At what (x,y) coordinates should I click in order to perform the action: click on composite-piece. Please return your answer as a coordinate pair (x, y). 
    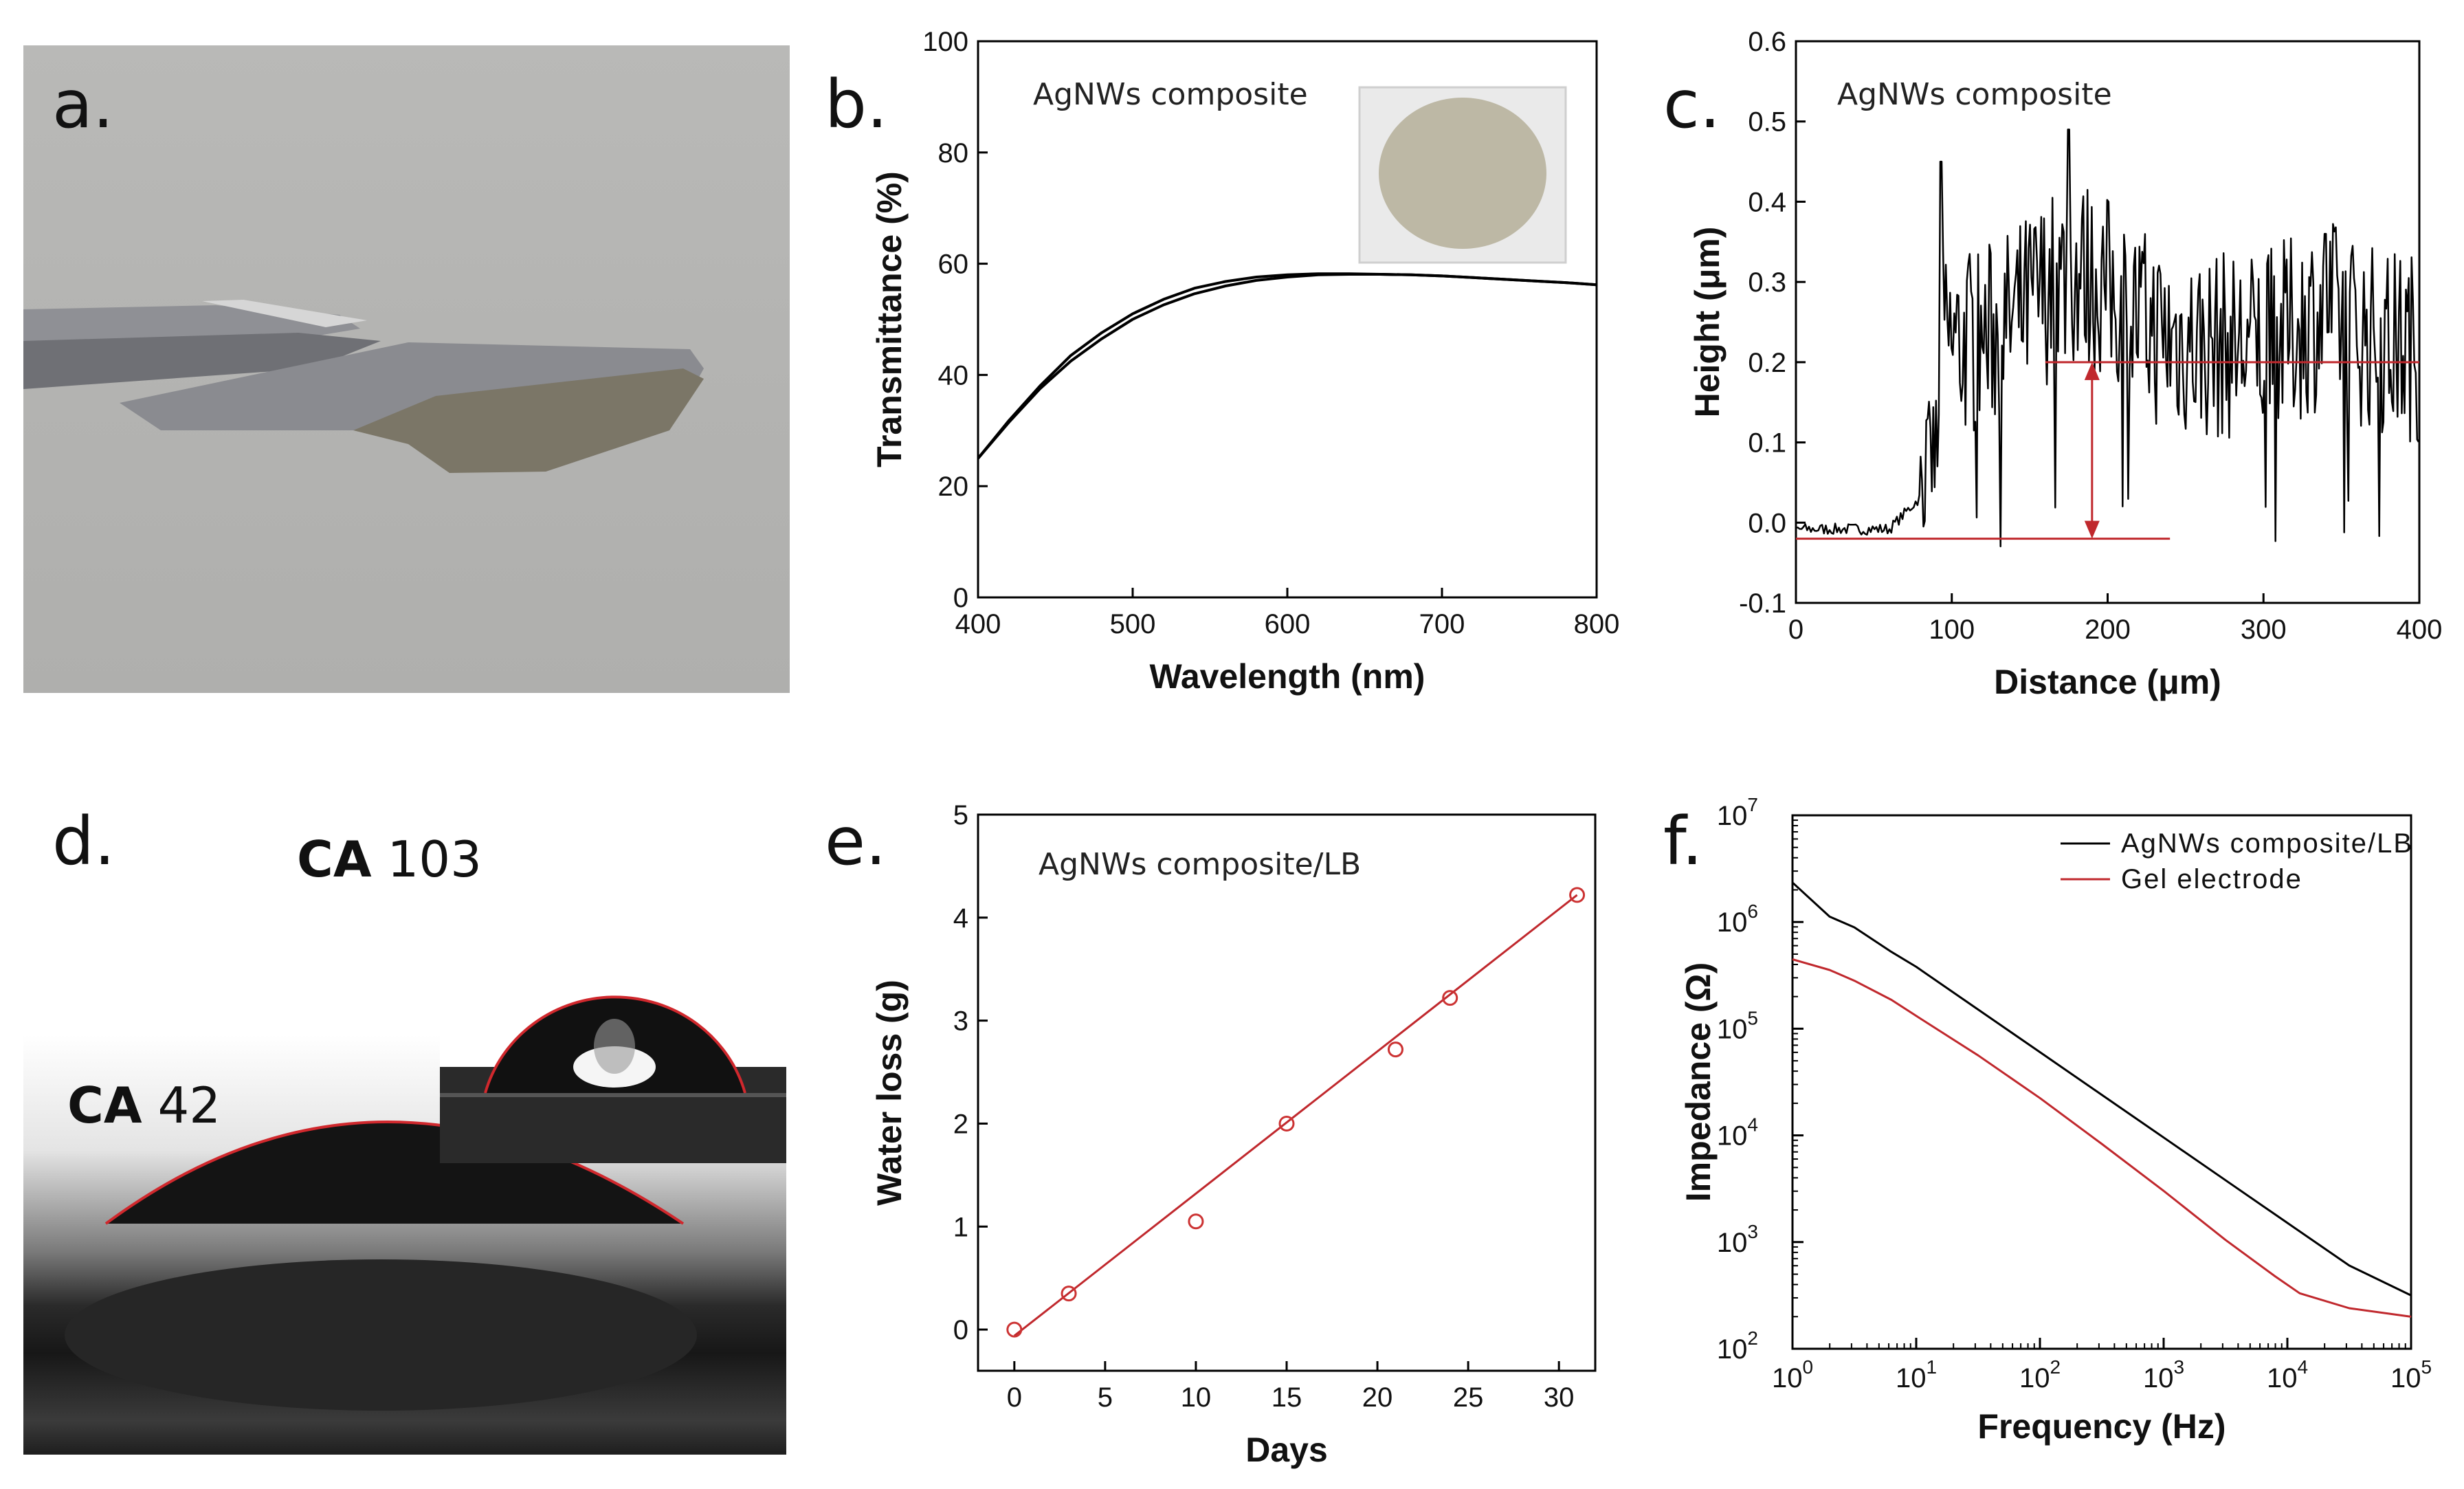
    Looking at the image, I should click on (528, 420).